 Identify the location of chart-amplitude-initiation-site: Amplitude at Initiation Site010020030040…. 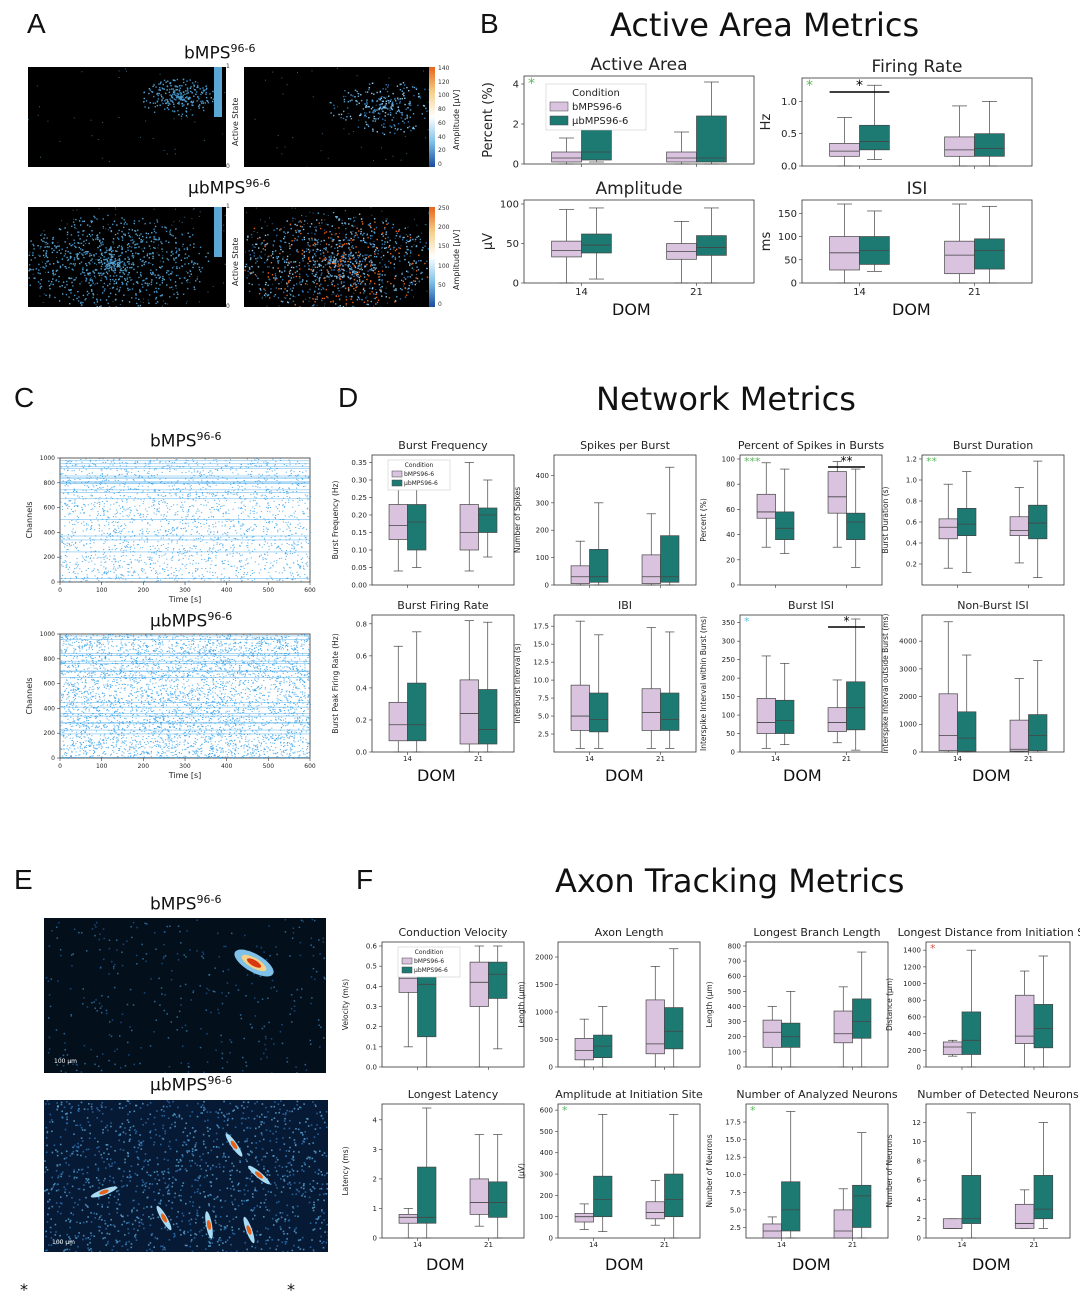
(611, 1172).